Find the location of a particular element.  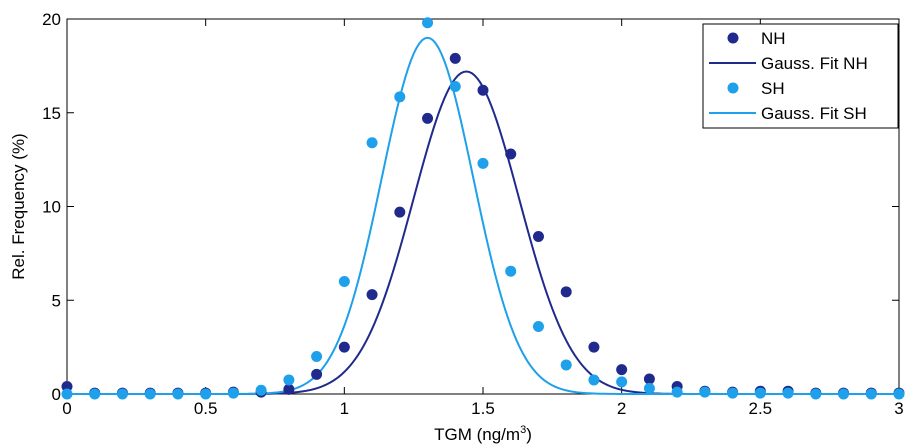

x-axis-label-superscript: 3 is located at coordinates (523, 430).